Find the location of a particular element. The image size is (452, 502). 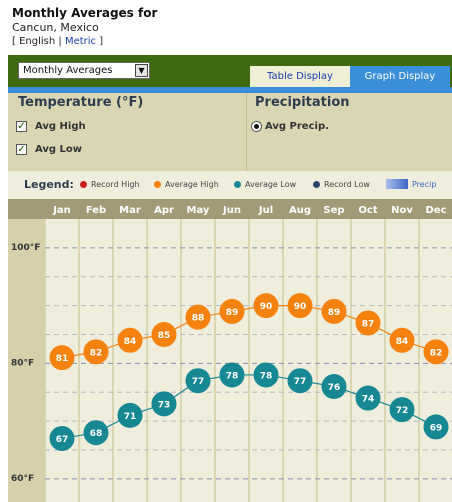

month-label-jan: Jan is located at coordinates (61, 210).